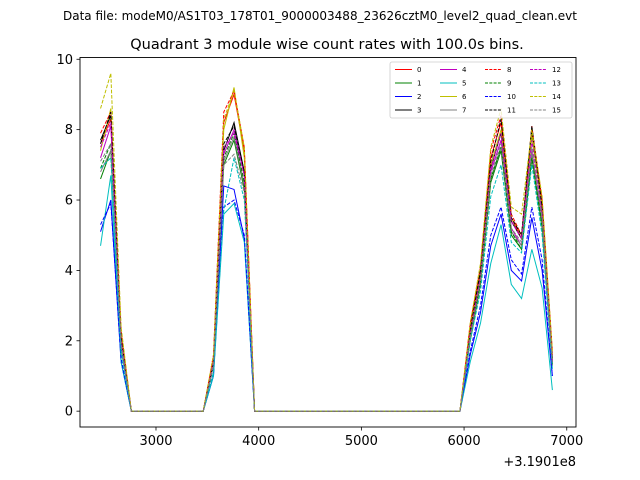  Describe the element at coordinates (556, 70) in the screenshot. I see `legend-label-12: 12` at that location.